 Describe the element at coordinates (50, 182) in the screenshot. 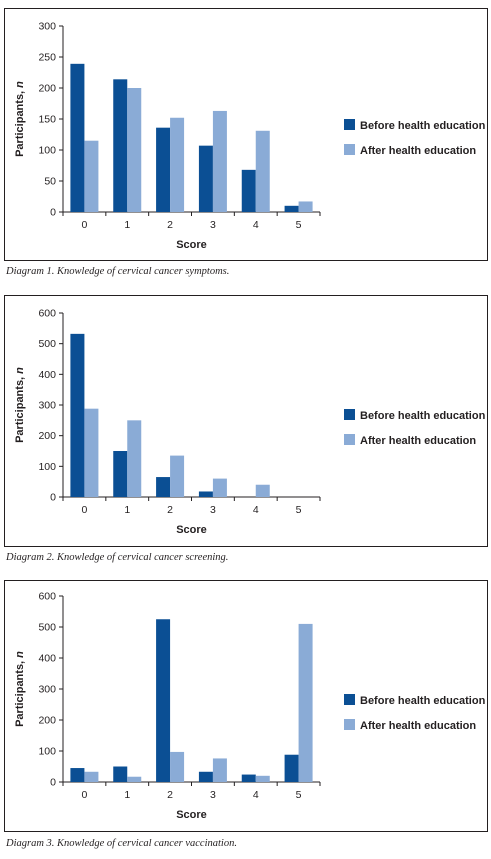

I see `y-tick-label: 50` at that location.